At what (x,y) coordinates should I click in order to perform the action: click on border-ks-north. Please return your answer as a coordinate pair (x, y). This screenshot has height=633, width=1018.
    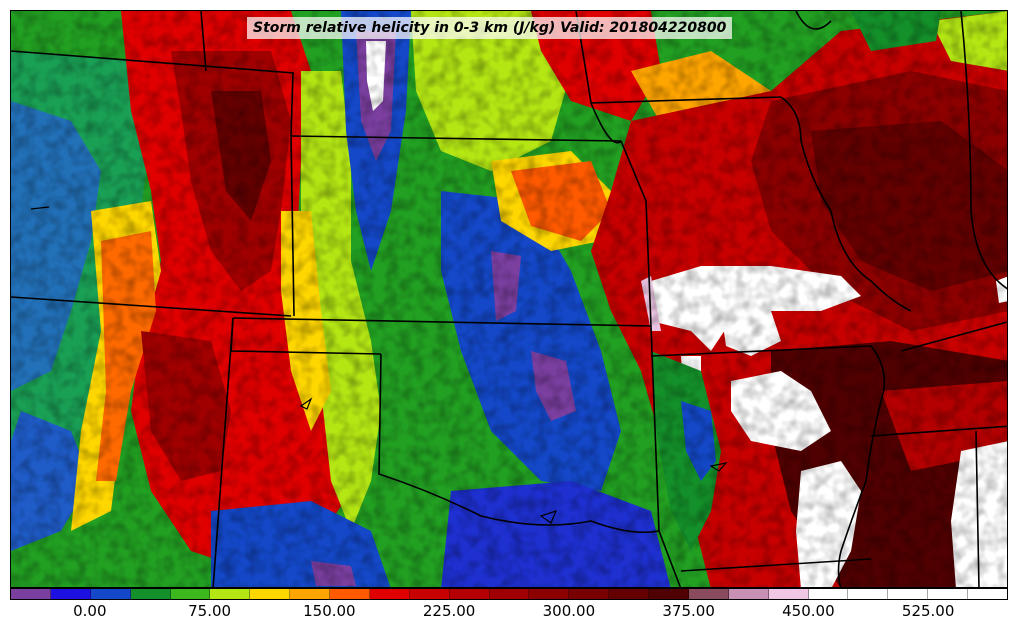
    Looking at the image, I should click on (292, 104).